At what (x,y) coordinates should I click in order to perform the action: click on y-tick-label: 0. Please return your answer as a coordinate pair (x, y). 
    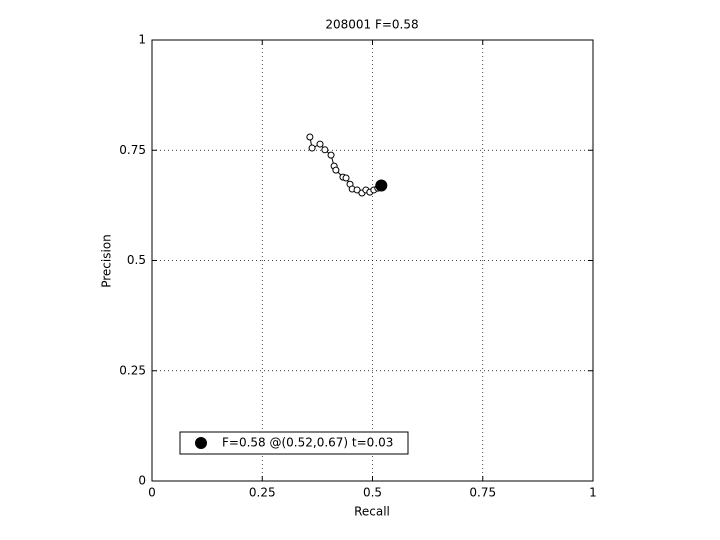
    Looking at the image, I should click on (142, 481).